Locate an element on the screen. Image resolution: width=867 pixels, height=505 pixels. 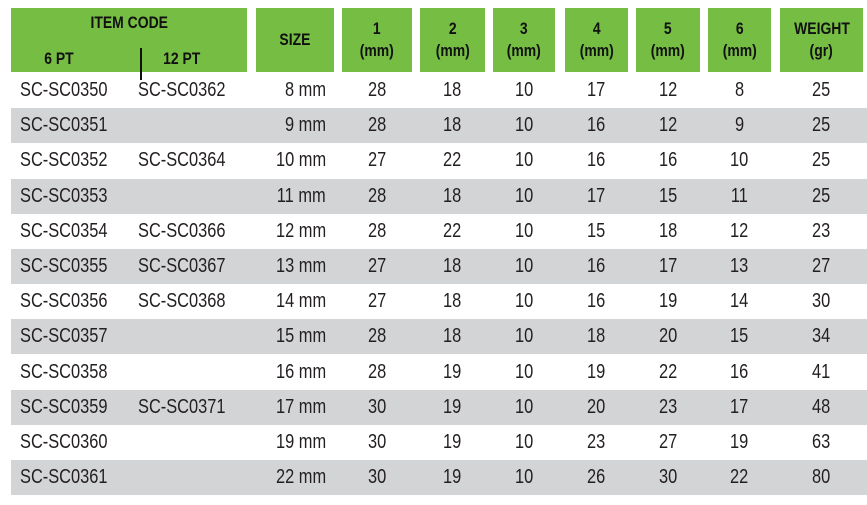
code-6pt: SC-SC0359 is located at coordinates (64, 406).